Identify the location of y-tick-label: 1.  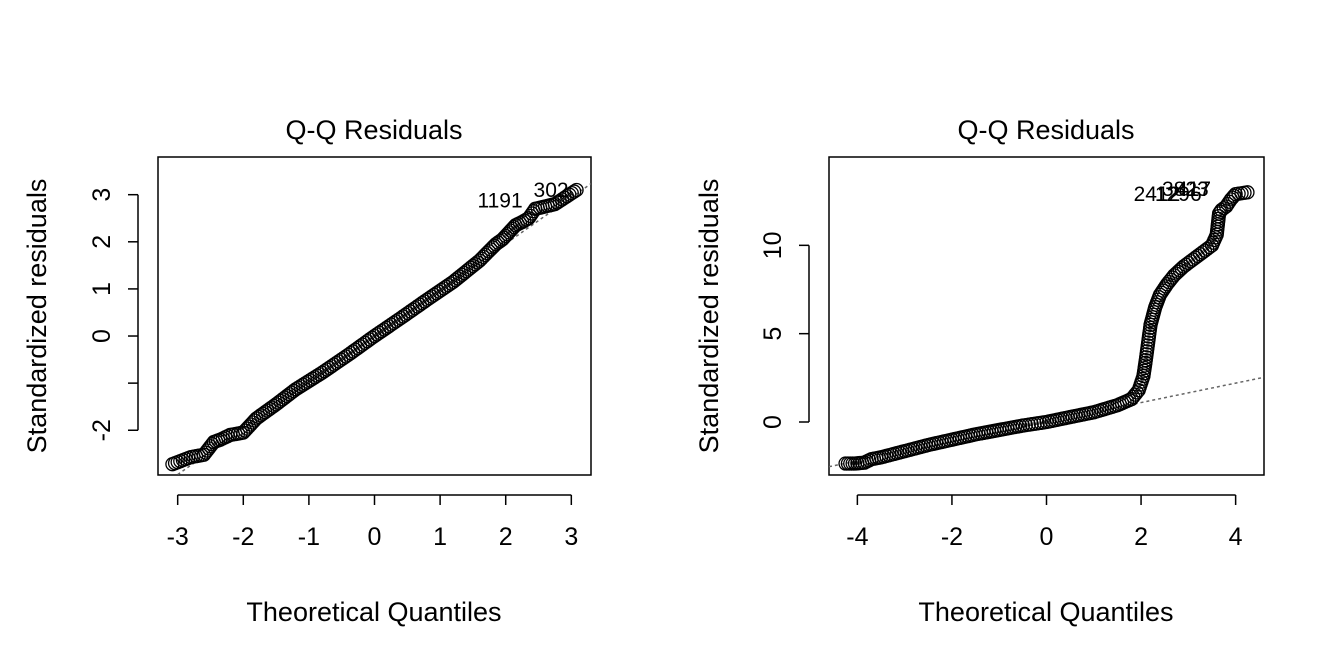
(102, 289).